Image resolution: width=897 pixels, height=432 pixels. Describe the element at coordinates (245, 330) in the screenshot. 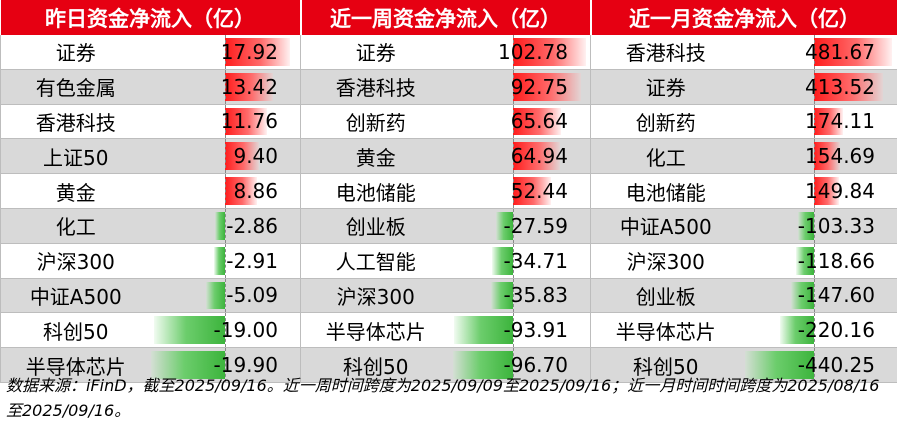

I see `daily-flow-value: -19.00` at that location.